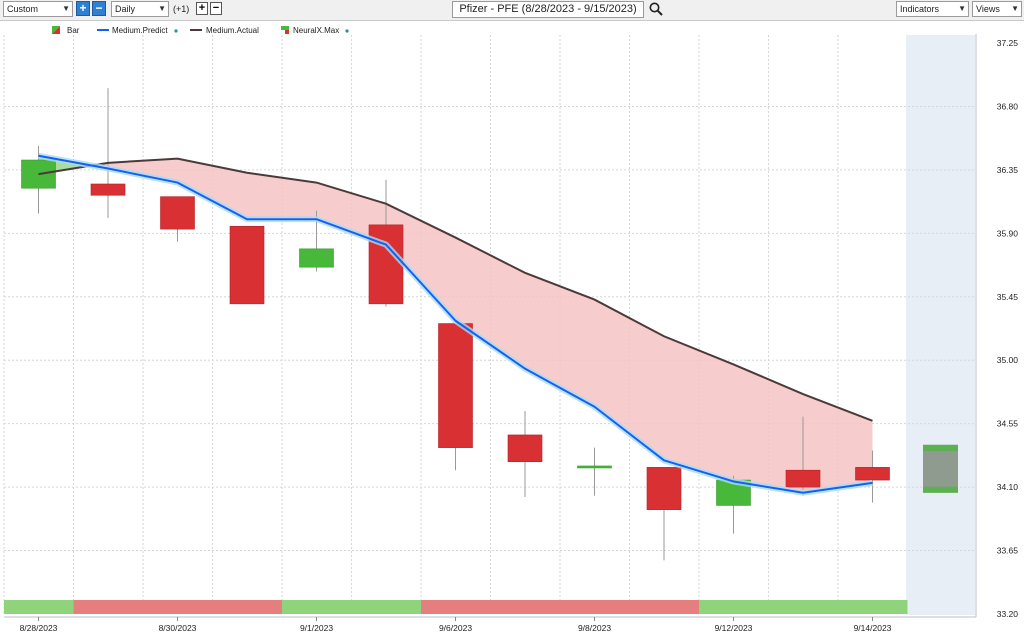 The width and height of the screenshot is (1024, 639). Describe the element at coordinates (988, 9) in the screenshot. I see `views-label: Views` at that location.